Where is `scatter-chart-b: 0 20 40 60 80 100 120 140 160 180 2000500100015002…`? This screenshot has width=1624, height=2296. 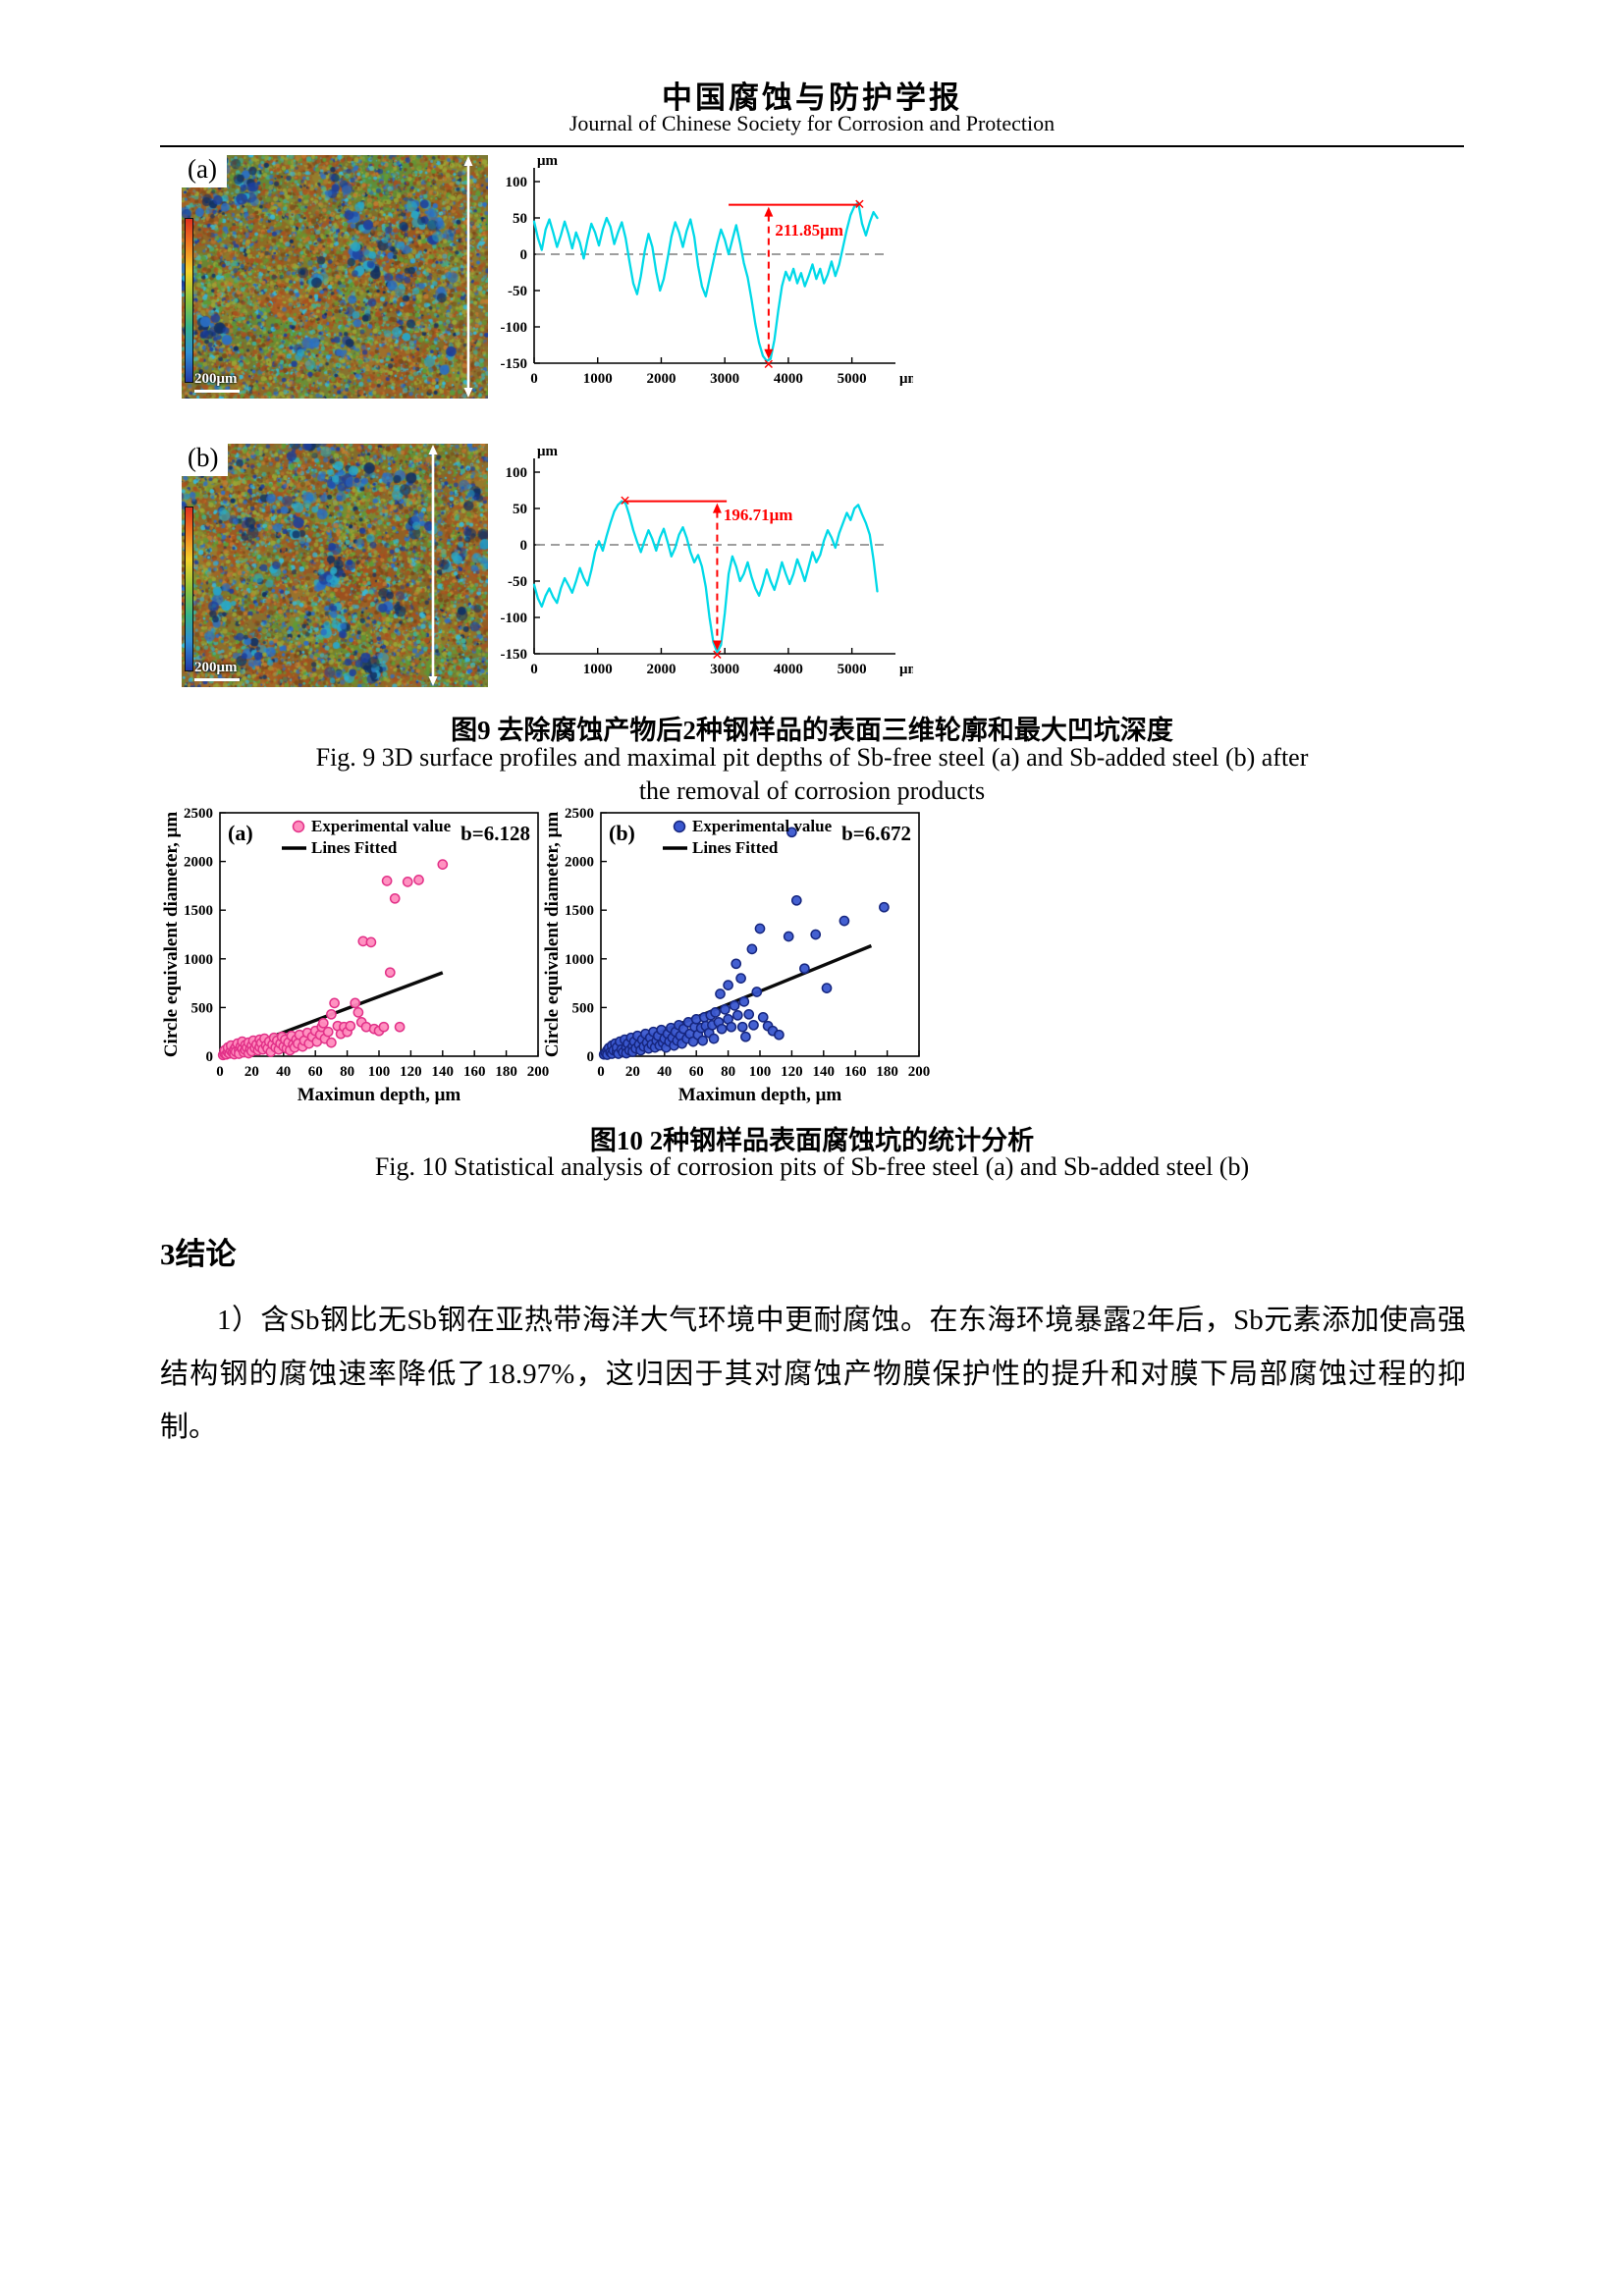
scatter-chart-b: 0 20 40 60 80 100 120 140 160 180 2000500100015002… is located at coordinates (737, 955).